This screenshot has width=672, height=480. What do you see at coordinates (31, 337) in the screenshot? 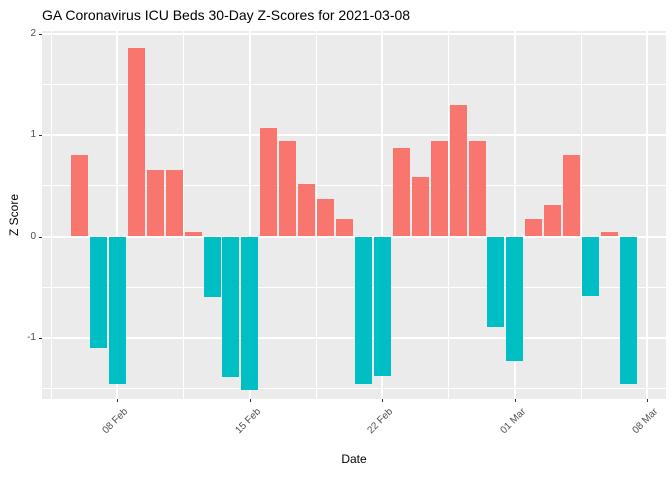
I see `y-tick-label: -1` at bounding box center [31, 337].